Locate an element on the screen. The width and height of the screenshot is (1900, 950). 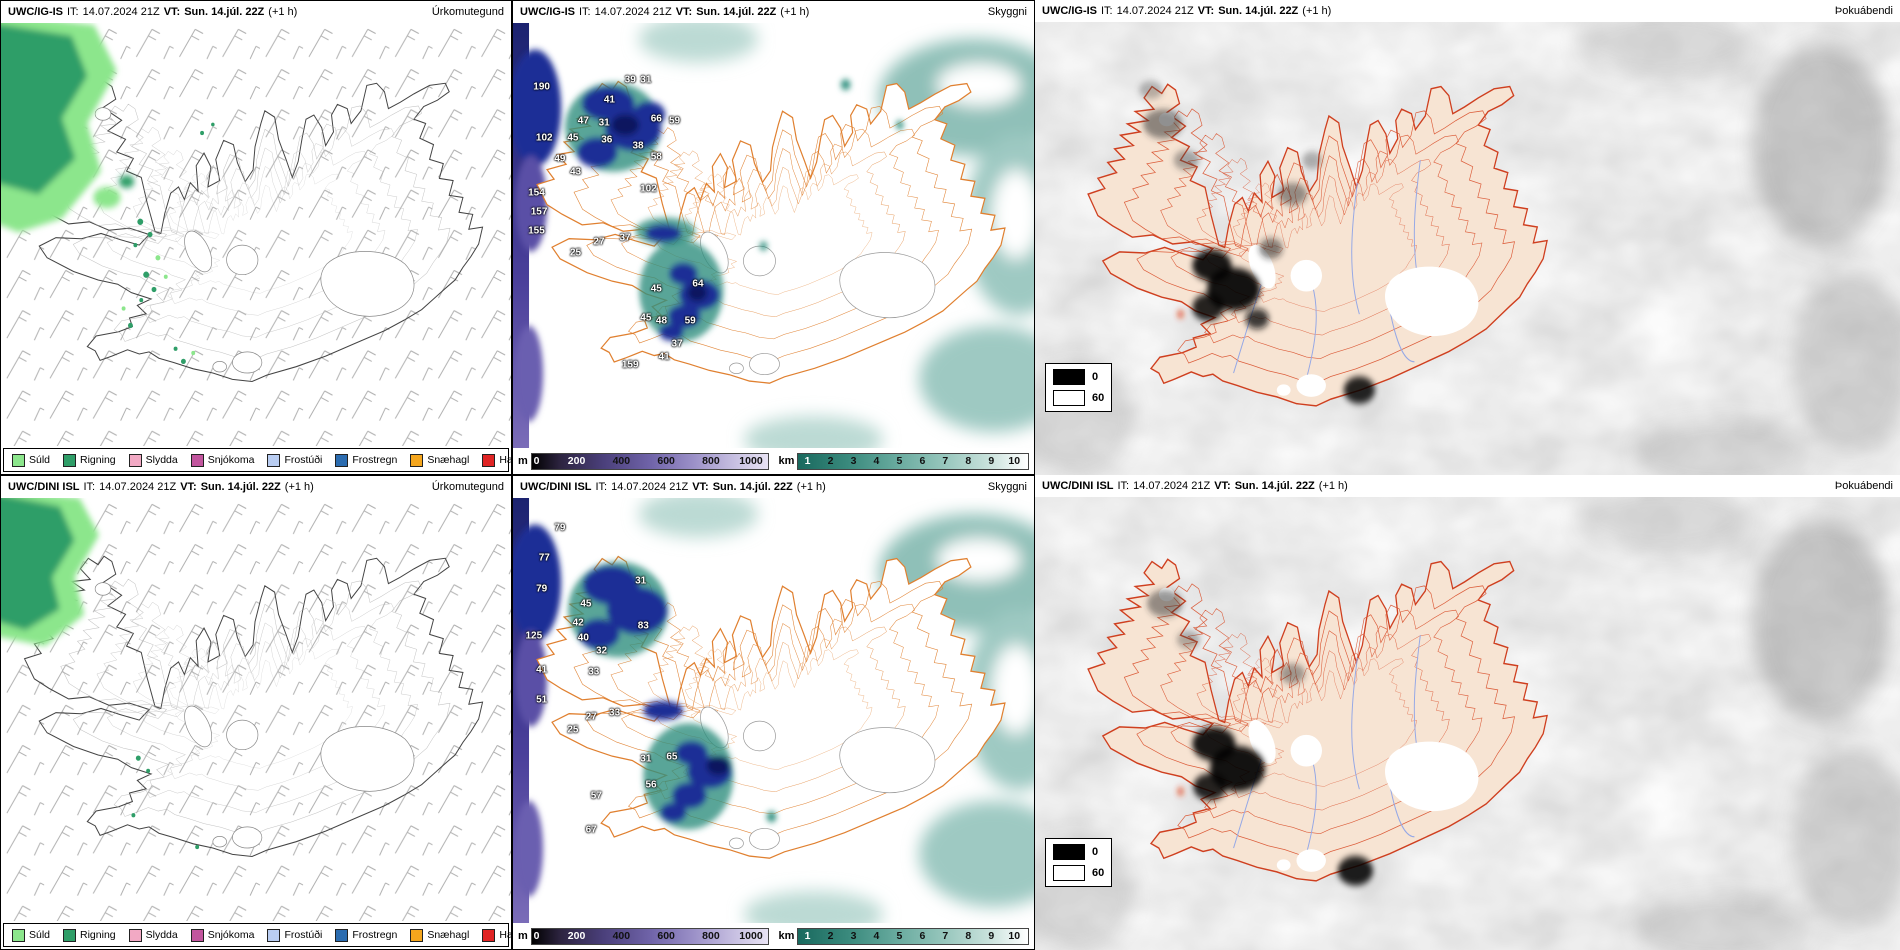
cloudbase-colorbar: m 0 200 400 600 800 1000 is located at coordinates (643, 936).